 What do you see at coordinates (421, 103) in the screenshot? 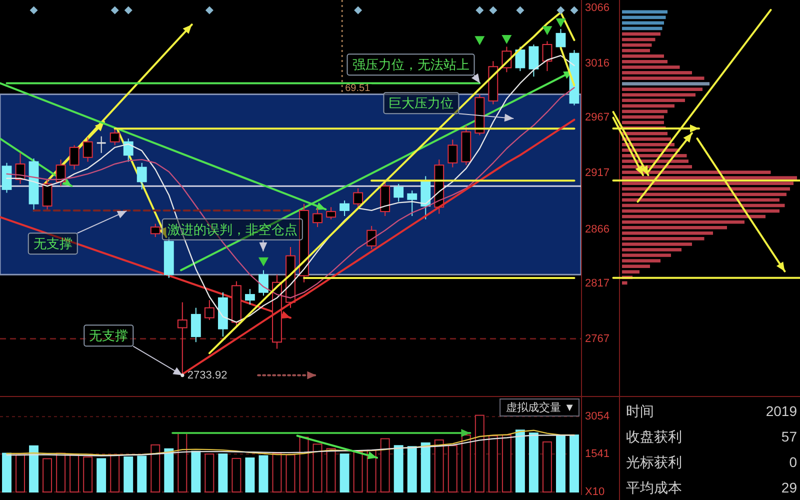
I see `annotation: 巨大压力位` at bounding box center [421, 103].